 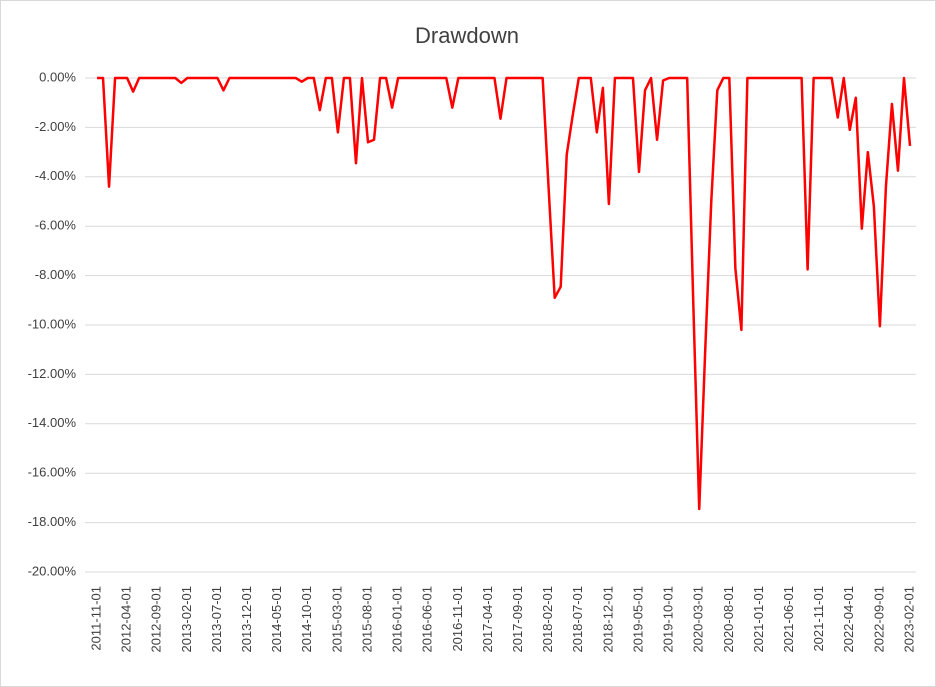 What do you see at coordinates (487, 619) in the screenshot?
I see `x-tick-label: 2017-04-01` at bounding box center [487, 619].